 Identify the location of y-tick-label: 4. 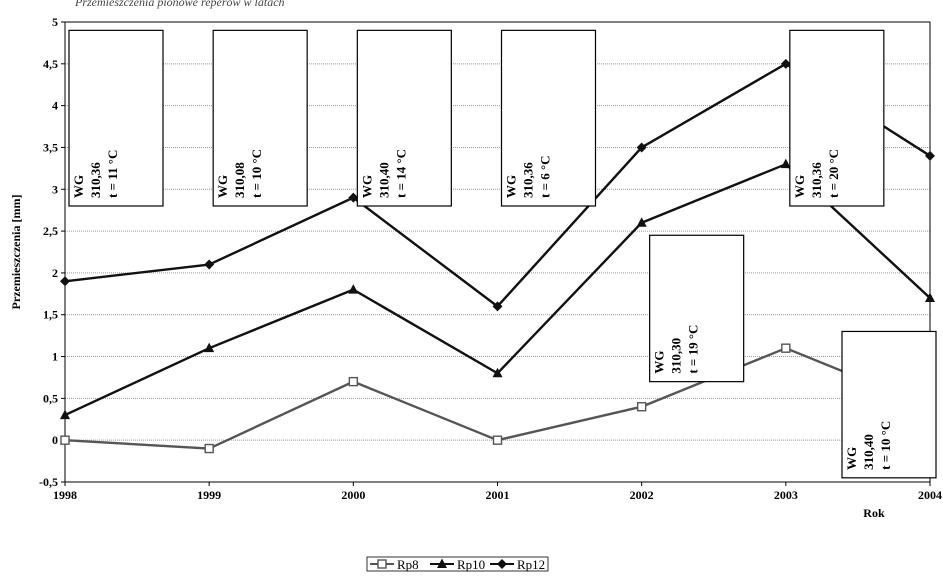
(55, 106).